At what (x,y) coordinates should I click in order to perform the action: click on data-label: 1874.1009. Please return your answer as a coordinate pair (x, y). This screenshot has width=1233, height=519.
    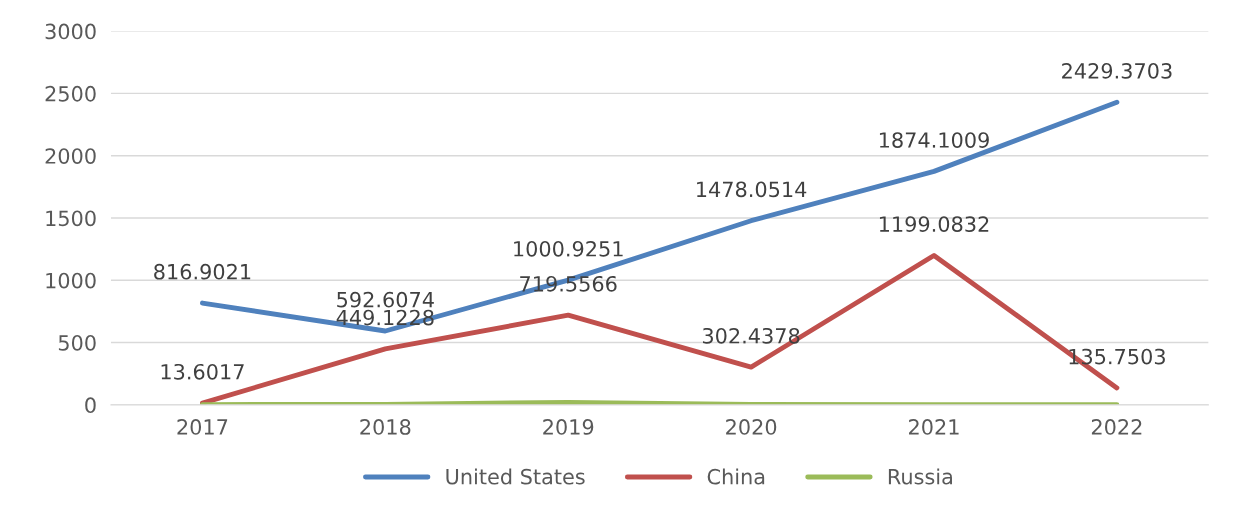
    Looking at the image, I should click on (934, 140).